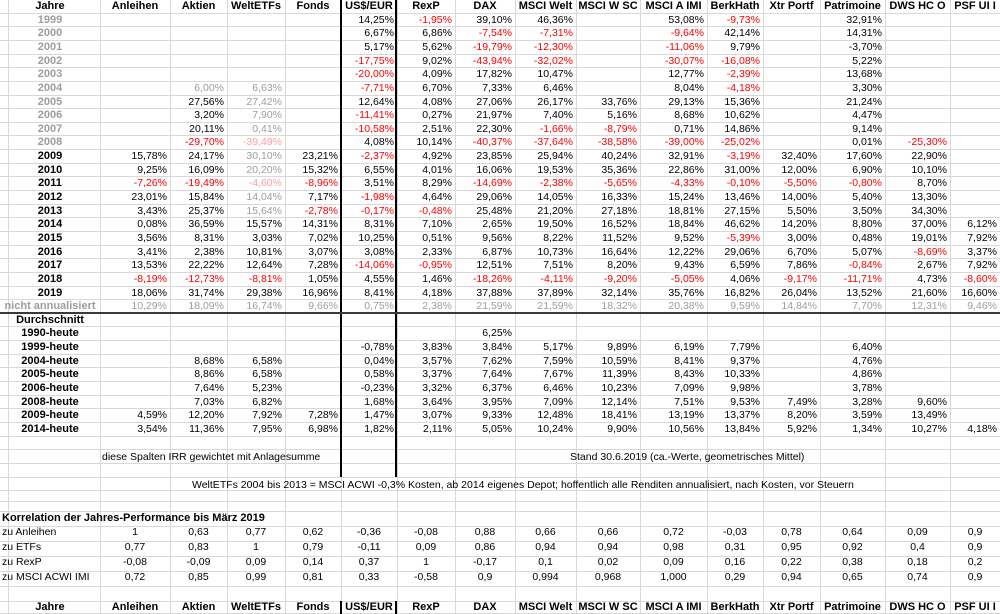 This screenshot has height=614, width=1000. I want to click on column-header: MSCI Welt, so click(545, 607).